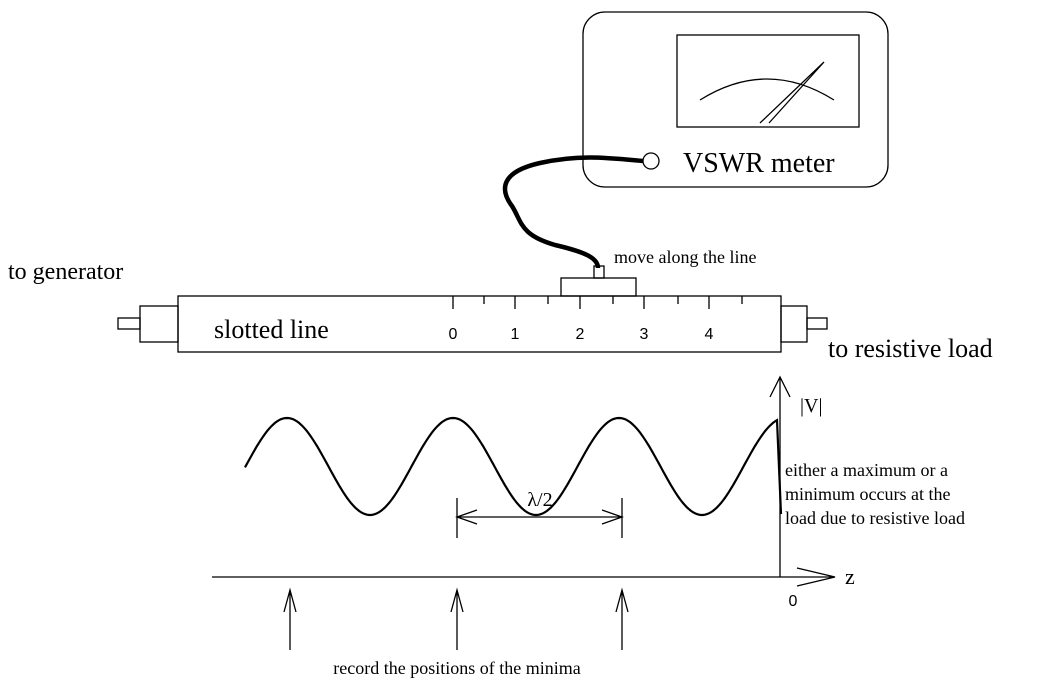 This screenshot has width=1055, height=684. I want to click on meter-needle, so click(792, 92).